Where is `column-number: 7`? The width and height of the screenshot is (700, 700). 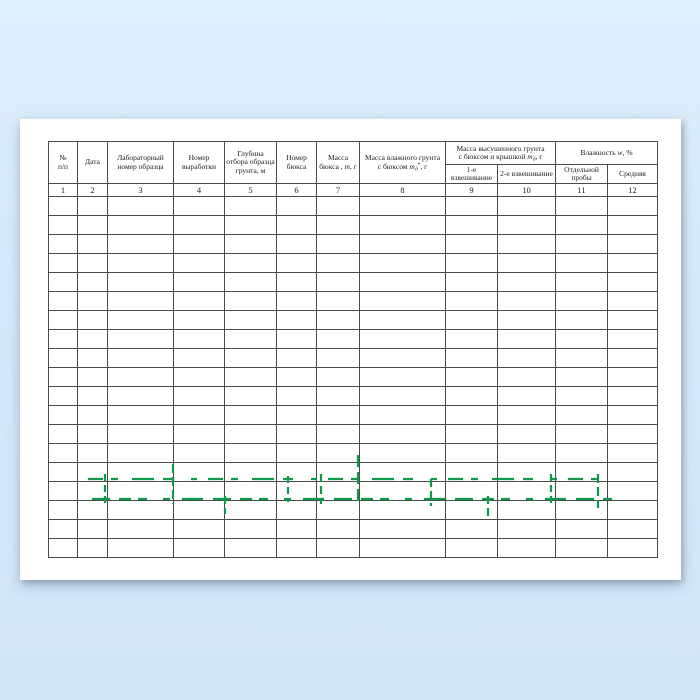 column-number: 7 is located at coordinates (338, 190).